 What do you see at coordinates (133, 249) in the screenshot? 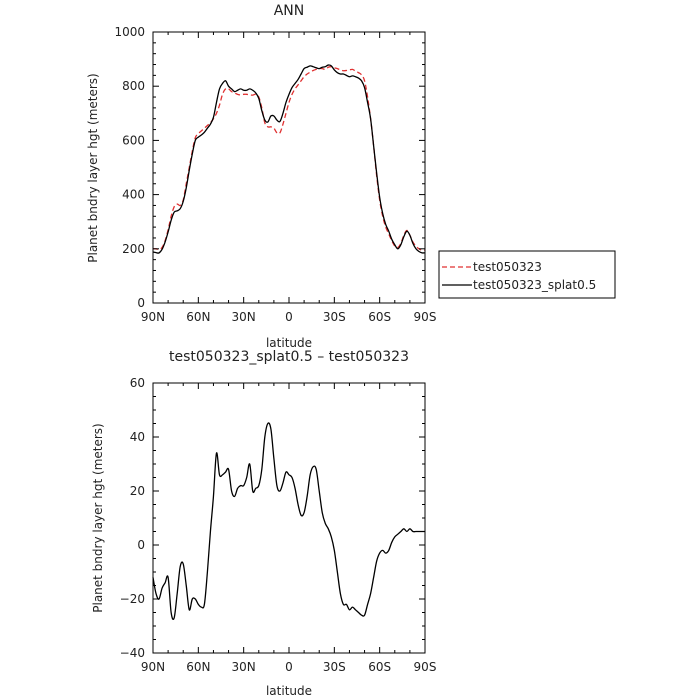
I see `y-tick-label: 200` at bounding box center [133, 249].